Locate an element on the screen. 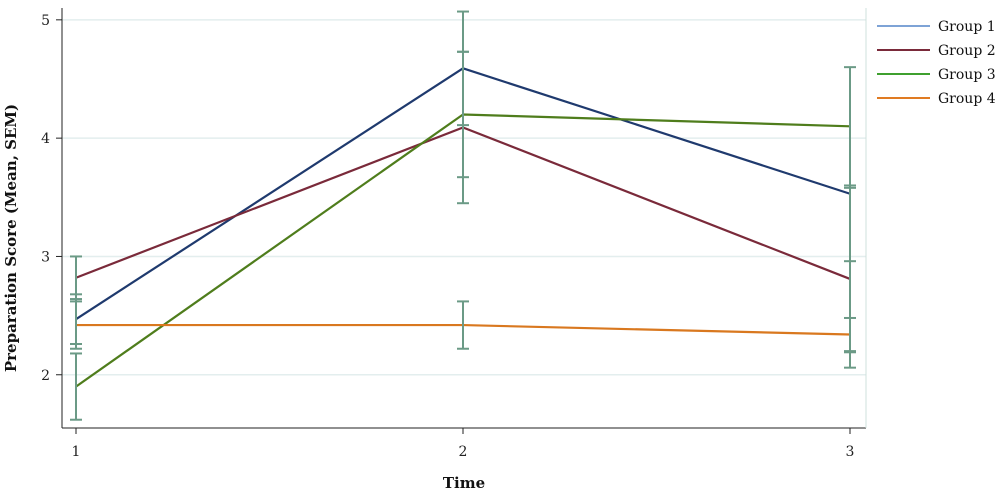 The width and height of the screenshot is (1000, 493). legend: Group 1 Group 2 Group 3 Group 4 is located at coordinates (936, 63).